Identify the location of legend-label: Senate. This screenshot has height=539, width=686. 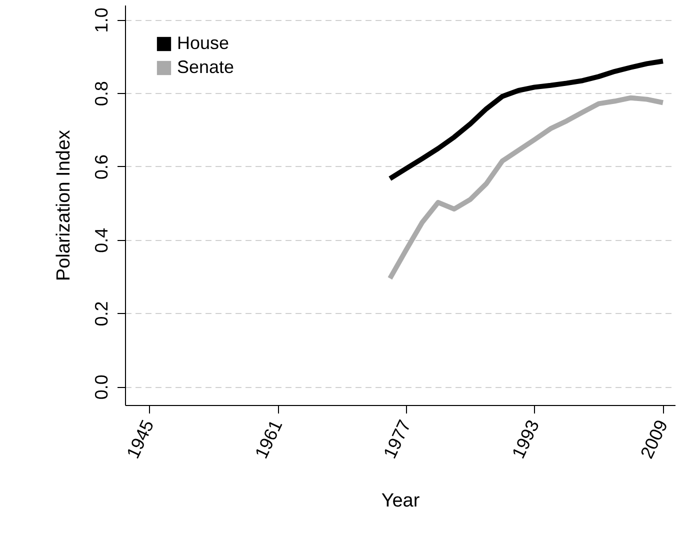
(205, 67).